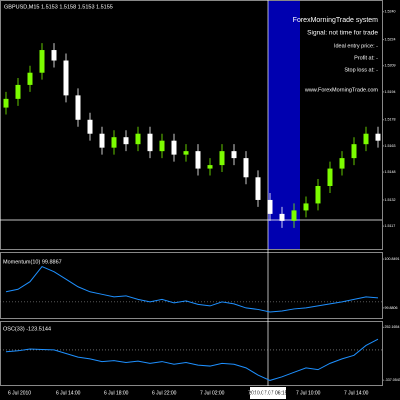  I want to click on x-tick-label: 6 Jul 22:00, so click(164, 393).